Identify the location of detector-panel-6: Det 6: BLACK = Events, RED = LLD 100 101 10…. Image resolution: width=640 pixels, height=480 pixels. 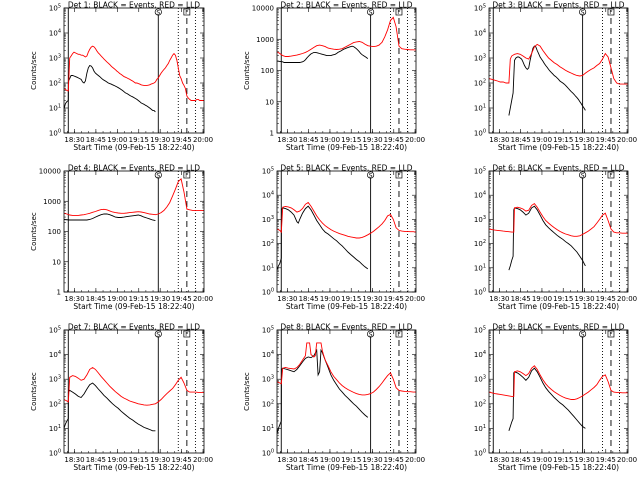
(555, 238).